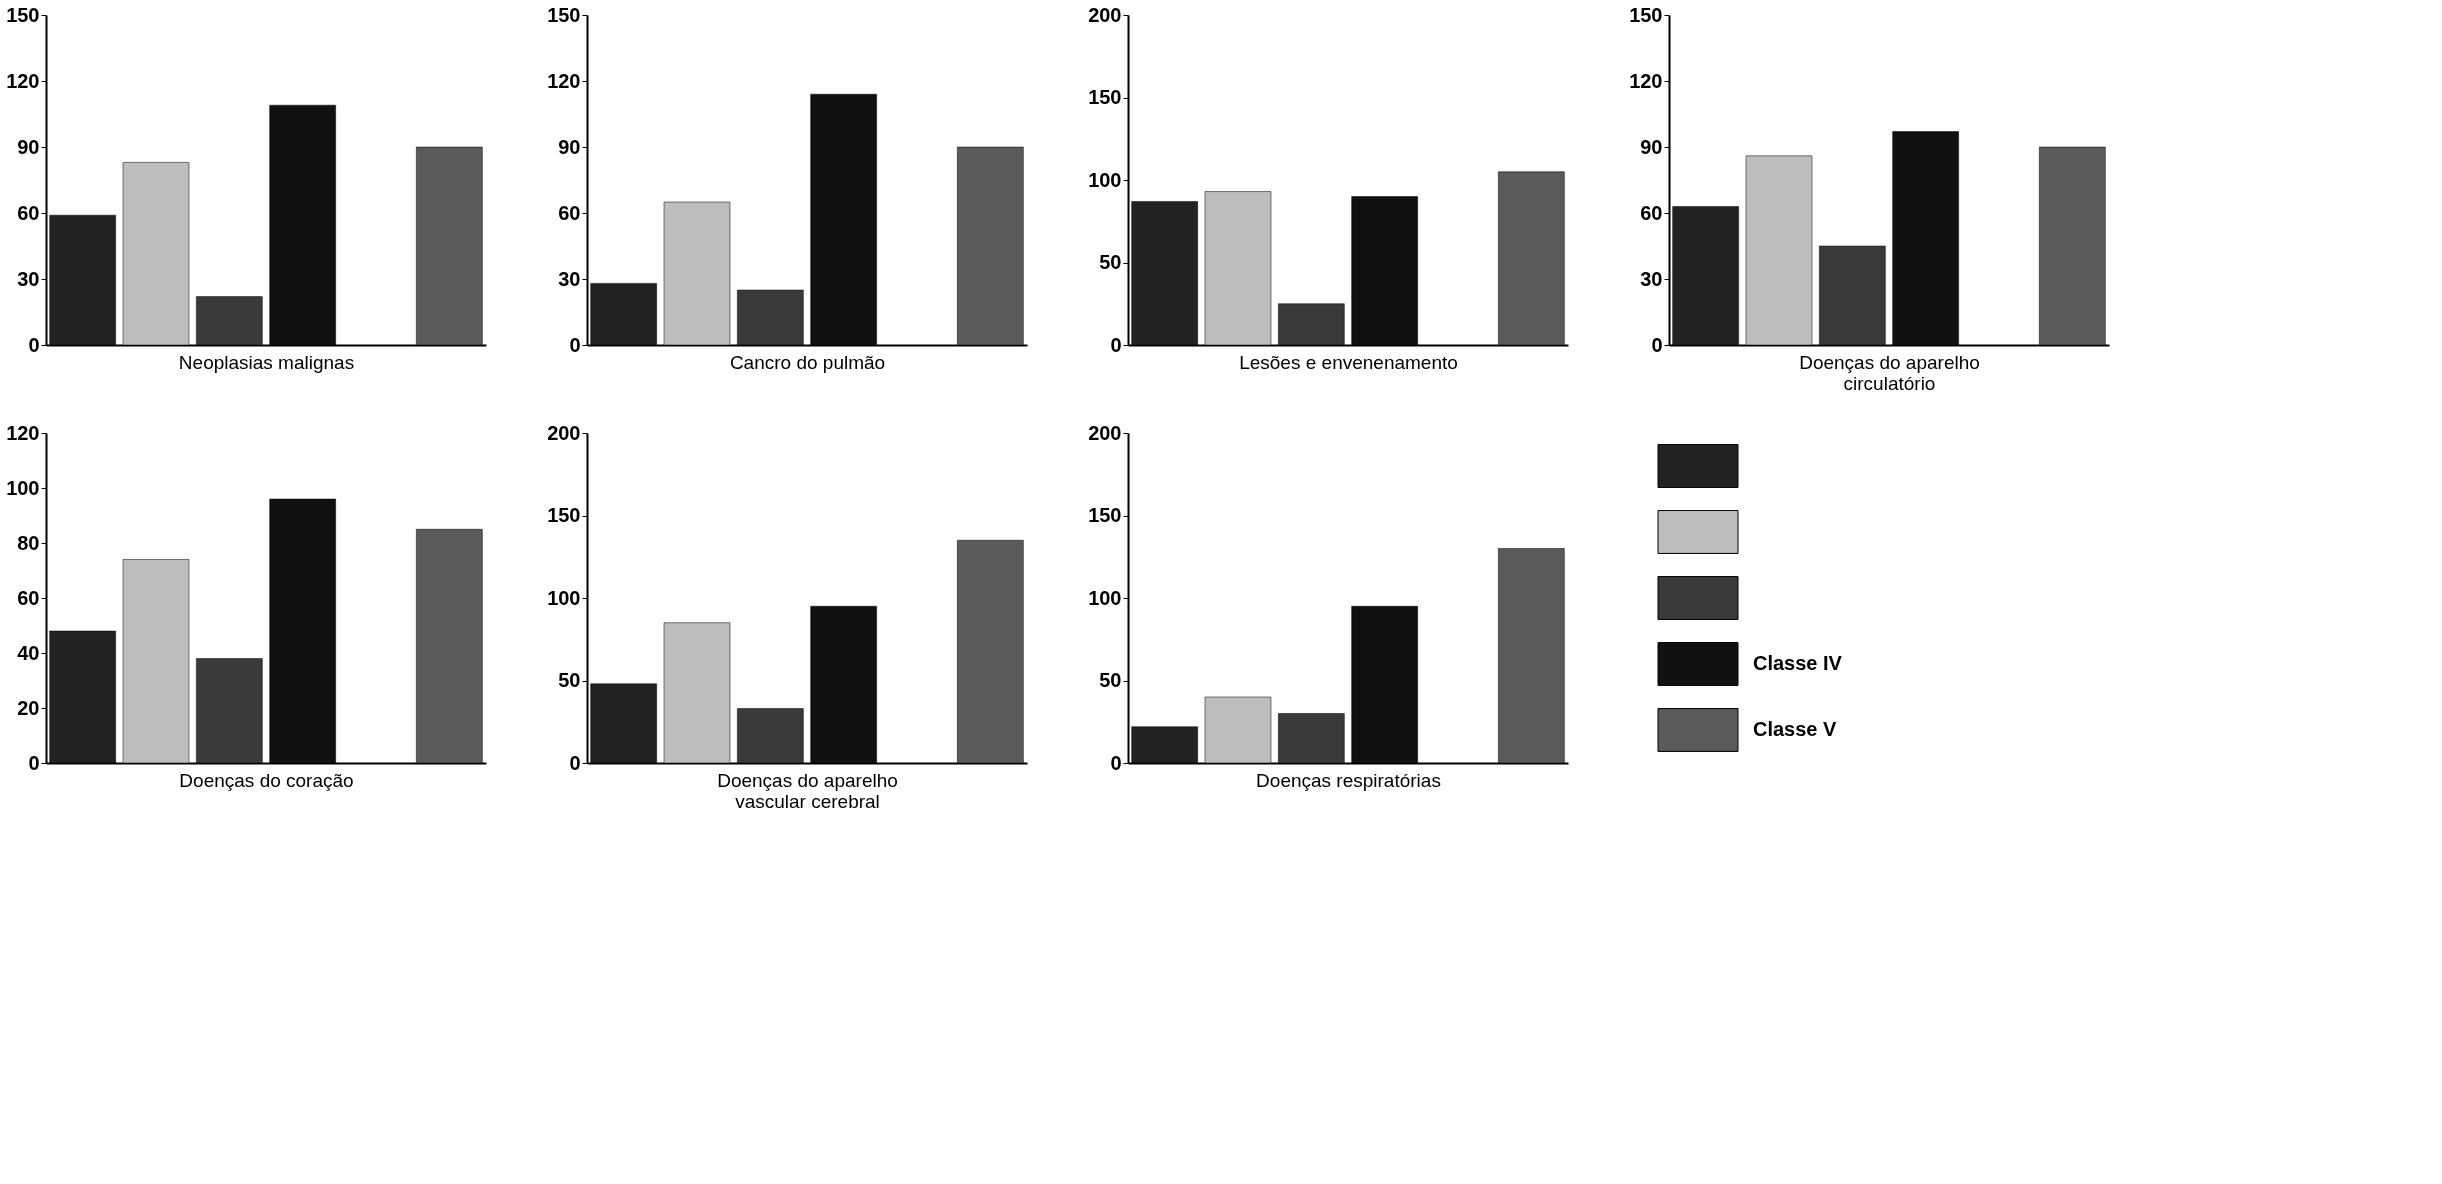 The height and width of the screenshot is (1184, 2442). Describe the element at coordinates (807, 790) in the screenshot. I see `x-axis-title: Doenças do aparelho vascular cerebral` at that location.